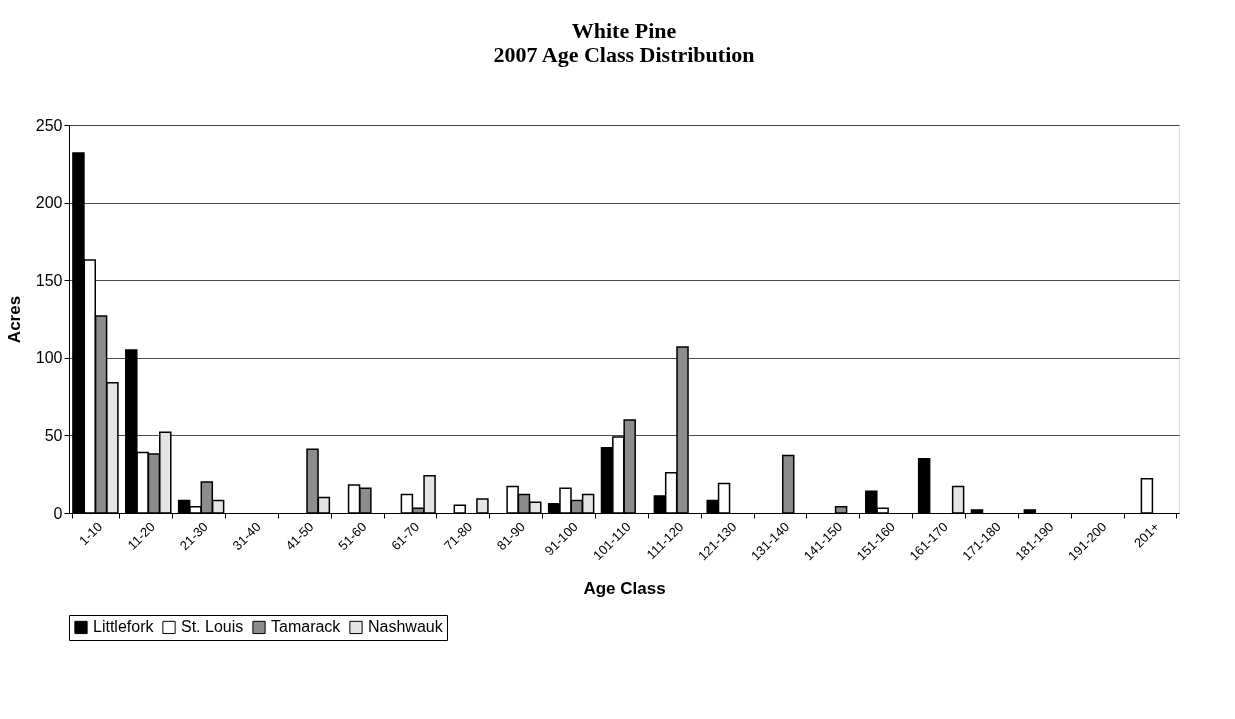 The image size is (1235, 719). What do you see at coordinates (14, 319) in the screenshot?
I see `y-axis-title: Acres` at bounding box center [14, 319].